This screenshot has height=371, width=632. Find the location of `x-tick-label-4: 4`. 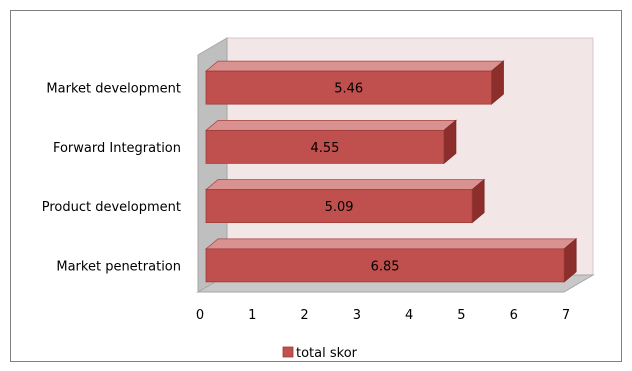

x-tick-label-4: 4 is located at coordinates (409, 315).